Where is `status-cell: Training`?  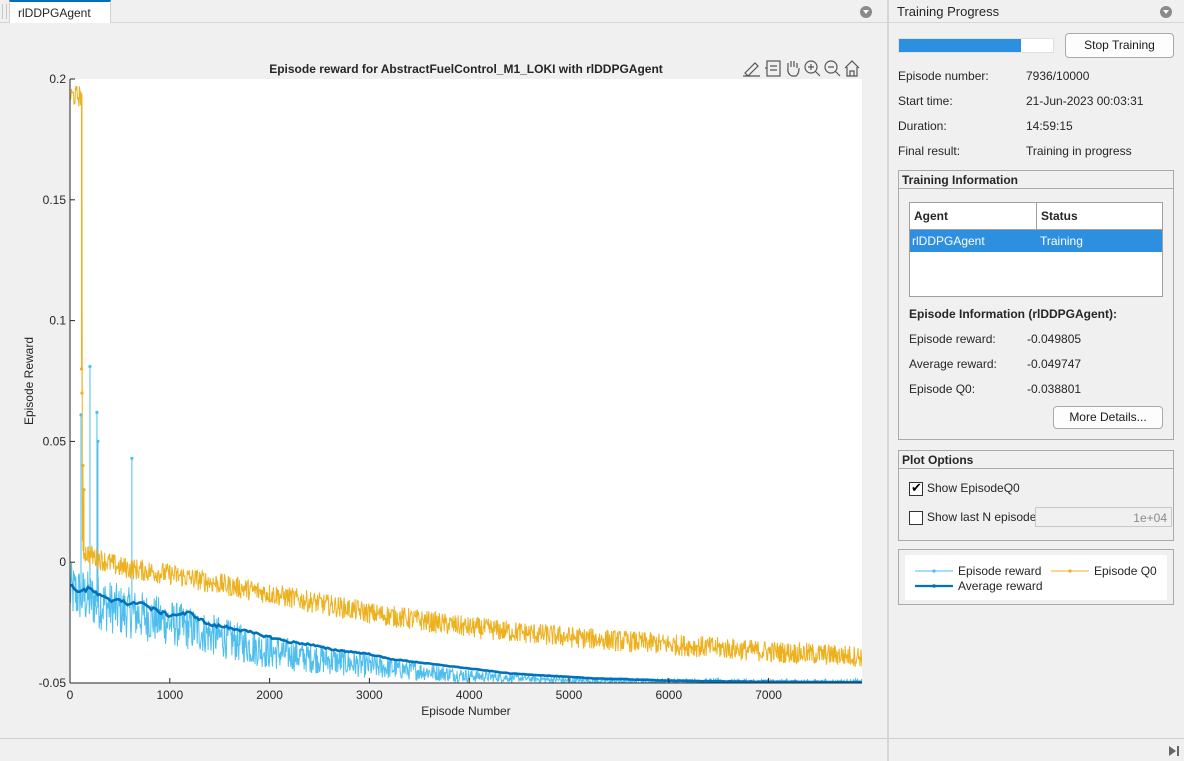 status-cell: Training is located at coordinates (1061, 241).